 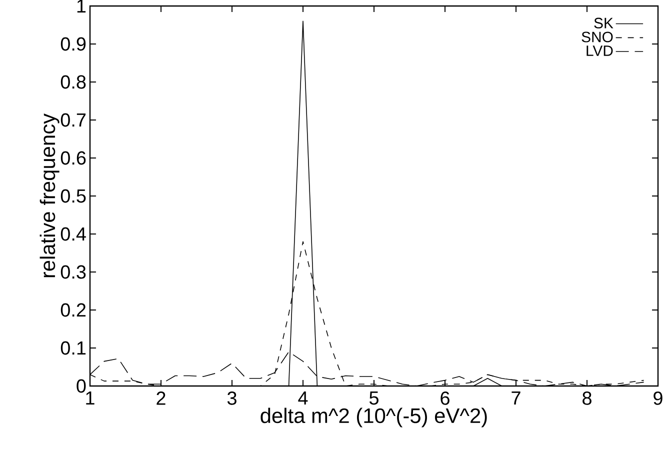 I want to click on legend-label: SK, so click(x=604, y=23).